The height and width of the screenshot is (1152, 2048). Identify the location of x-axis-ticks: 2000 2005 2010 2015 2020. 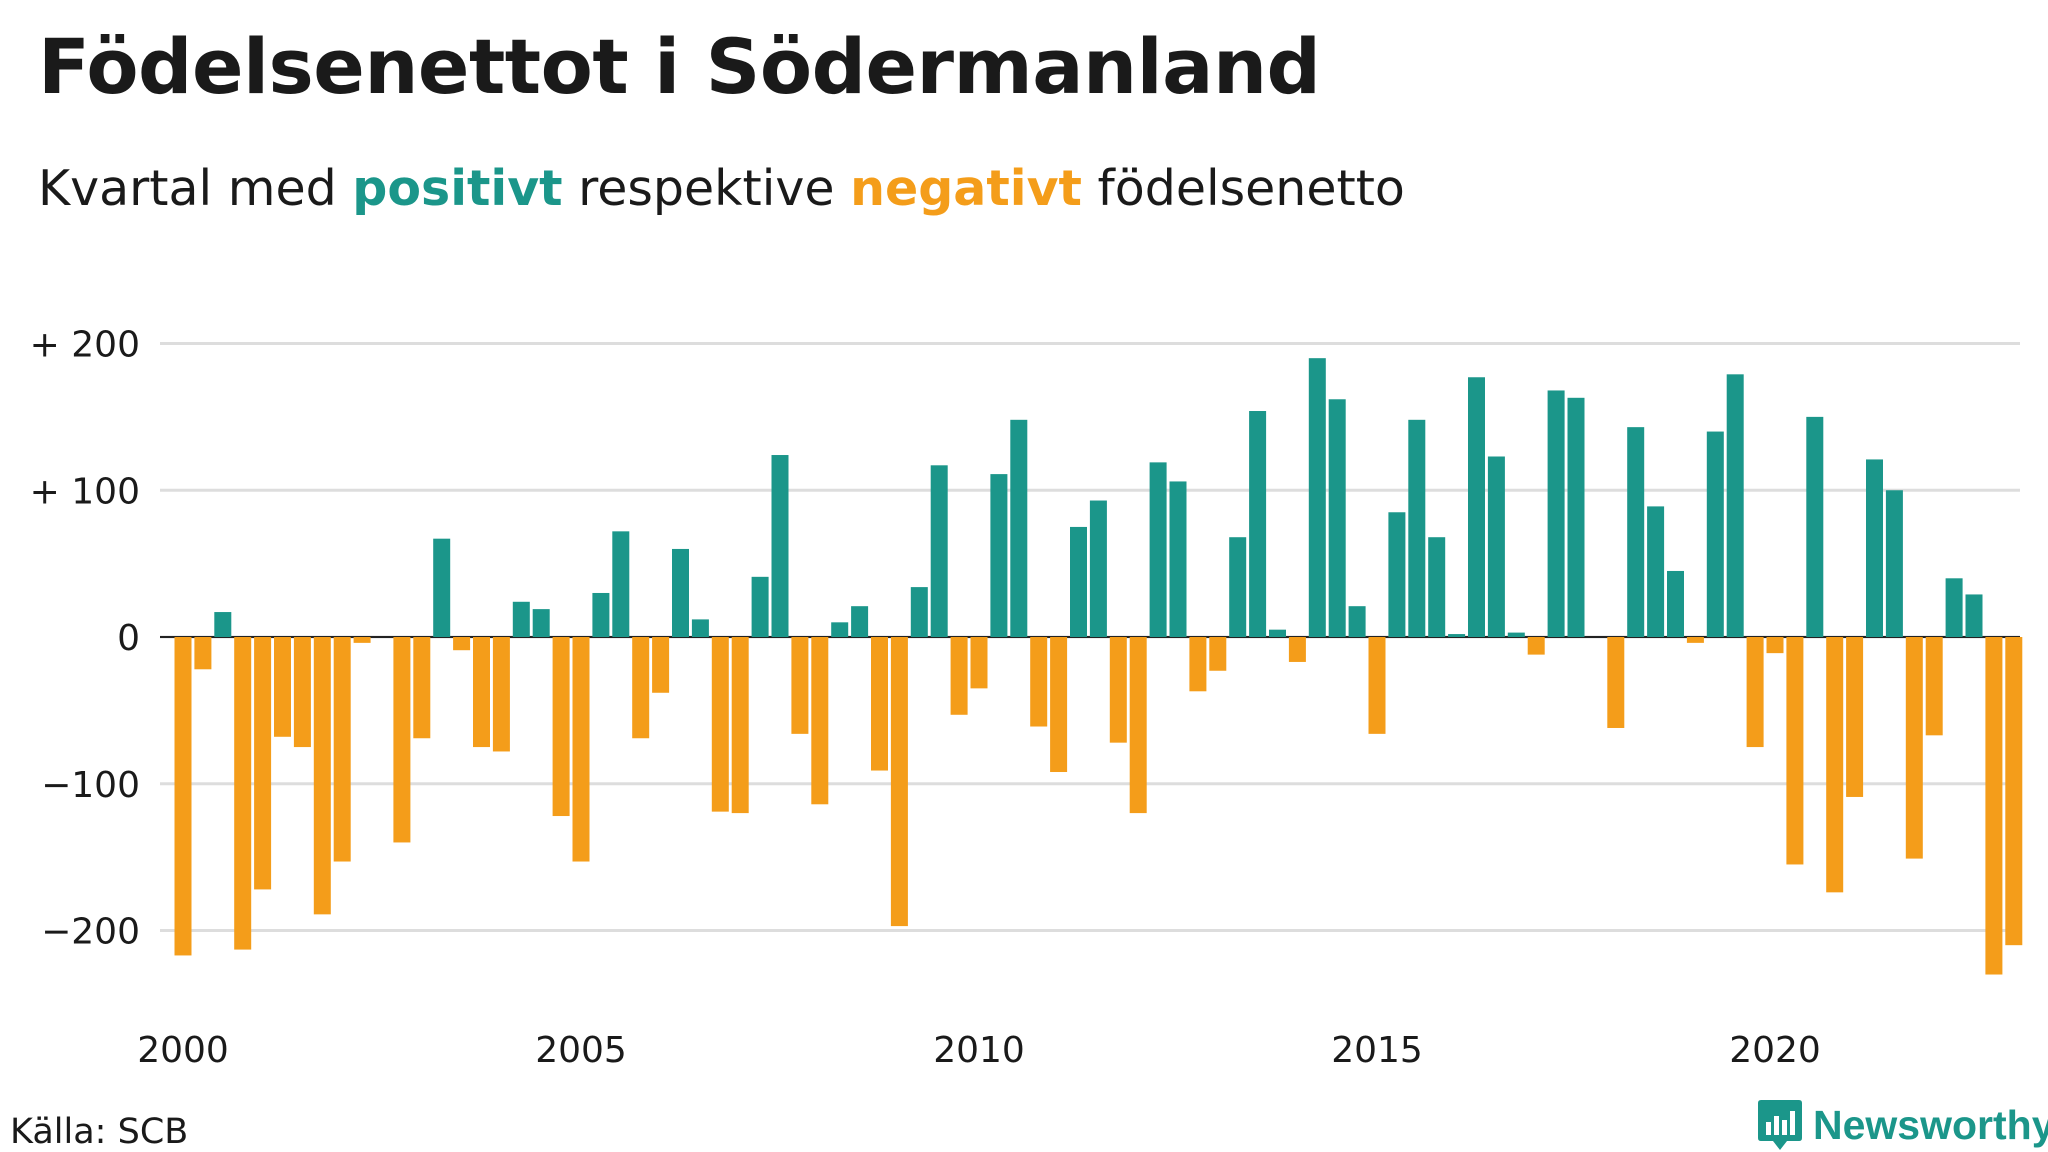
(979, 1050).